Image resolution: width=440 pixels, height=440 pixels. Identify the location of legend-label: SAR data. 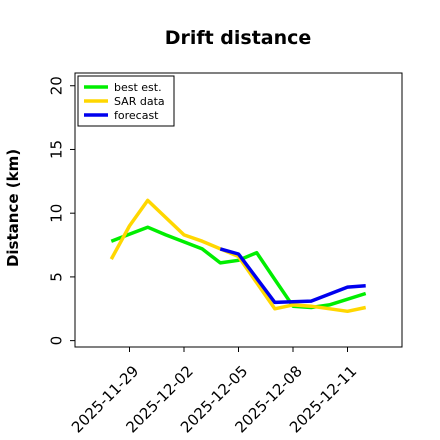
(139, 101).